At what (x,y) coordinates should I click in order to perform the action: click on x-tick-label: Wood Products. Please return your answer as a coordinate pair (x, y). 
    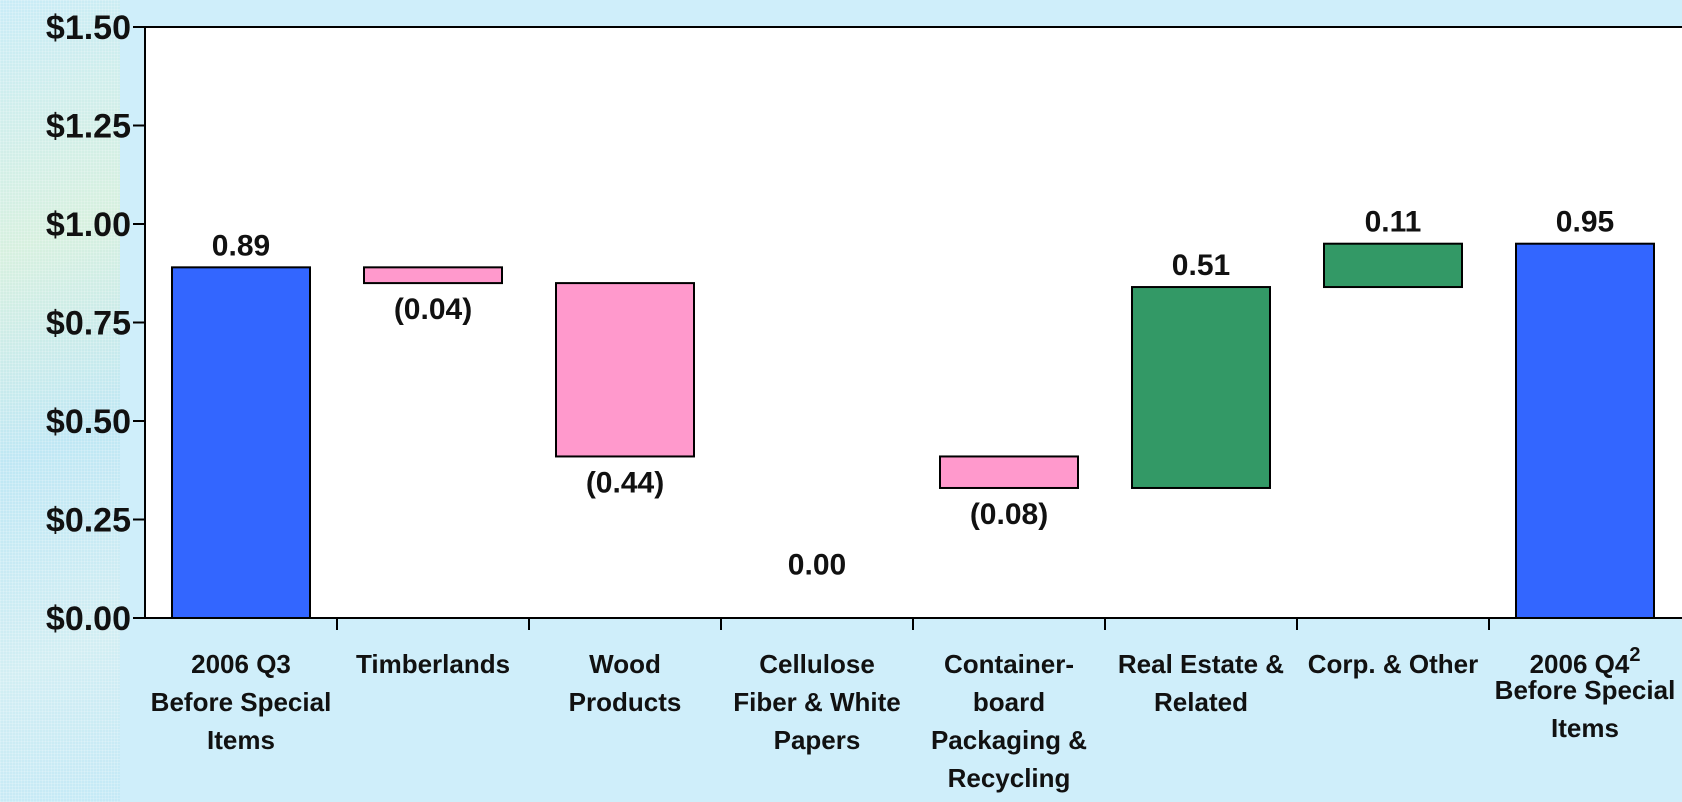
    Looking at the image, I should click on (625, 683).